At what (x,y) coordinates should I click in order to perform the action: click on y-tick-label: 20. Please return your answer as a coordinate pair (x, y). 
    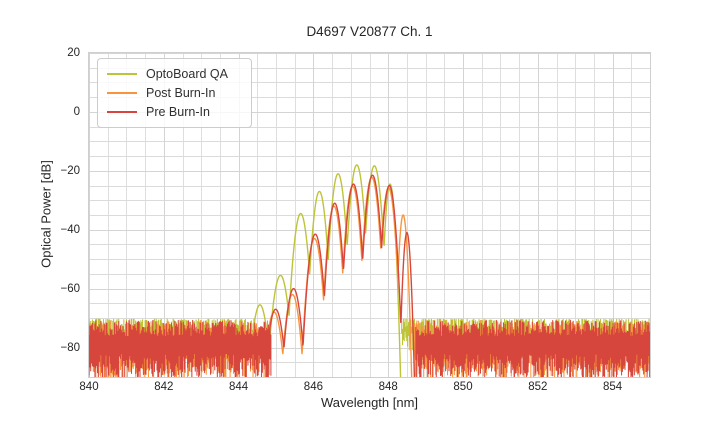
    Looking at the image, I should click on (73, 53).